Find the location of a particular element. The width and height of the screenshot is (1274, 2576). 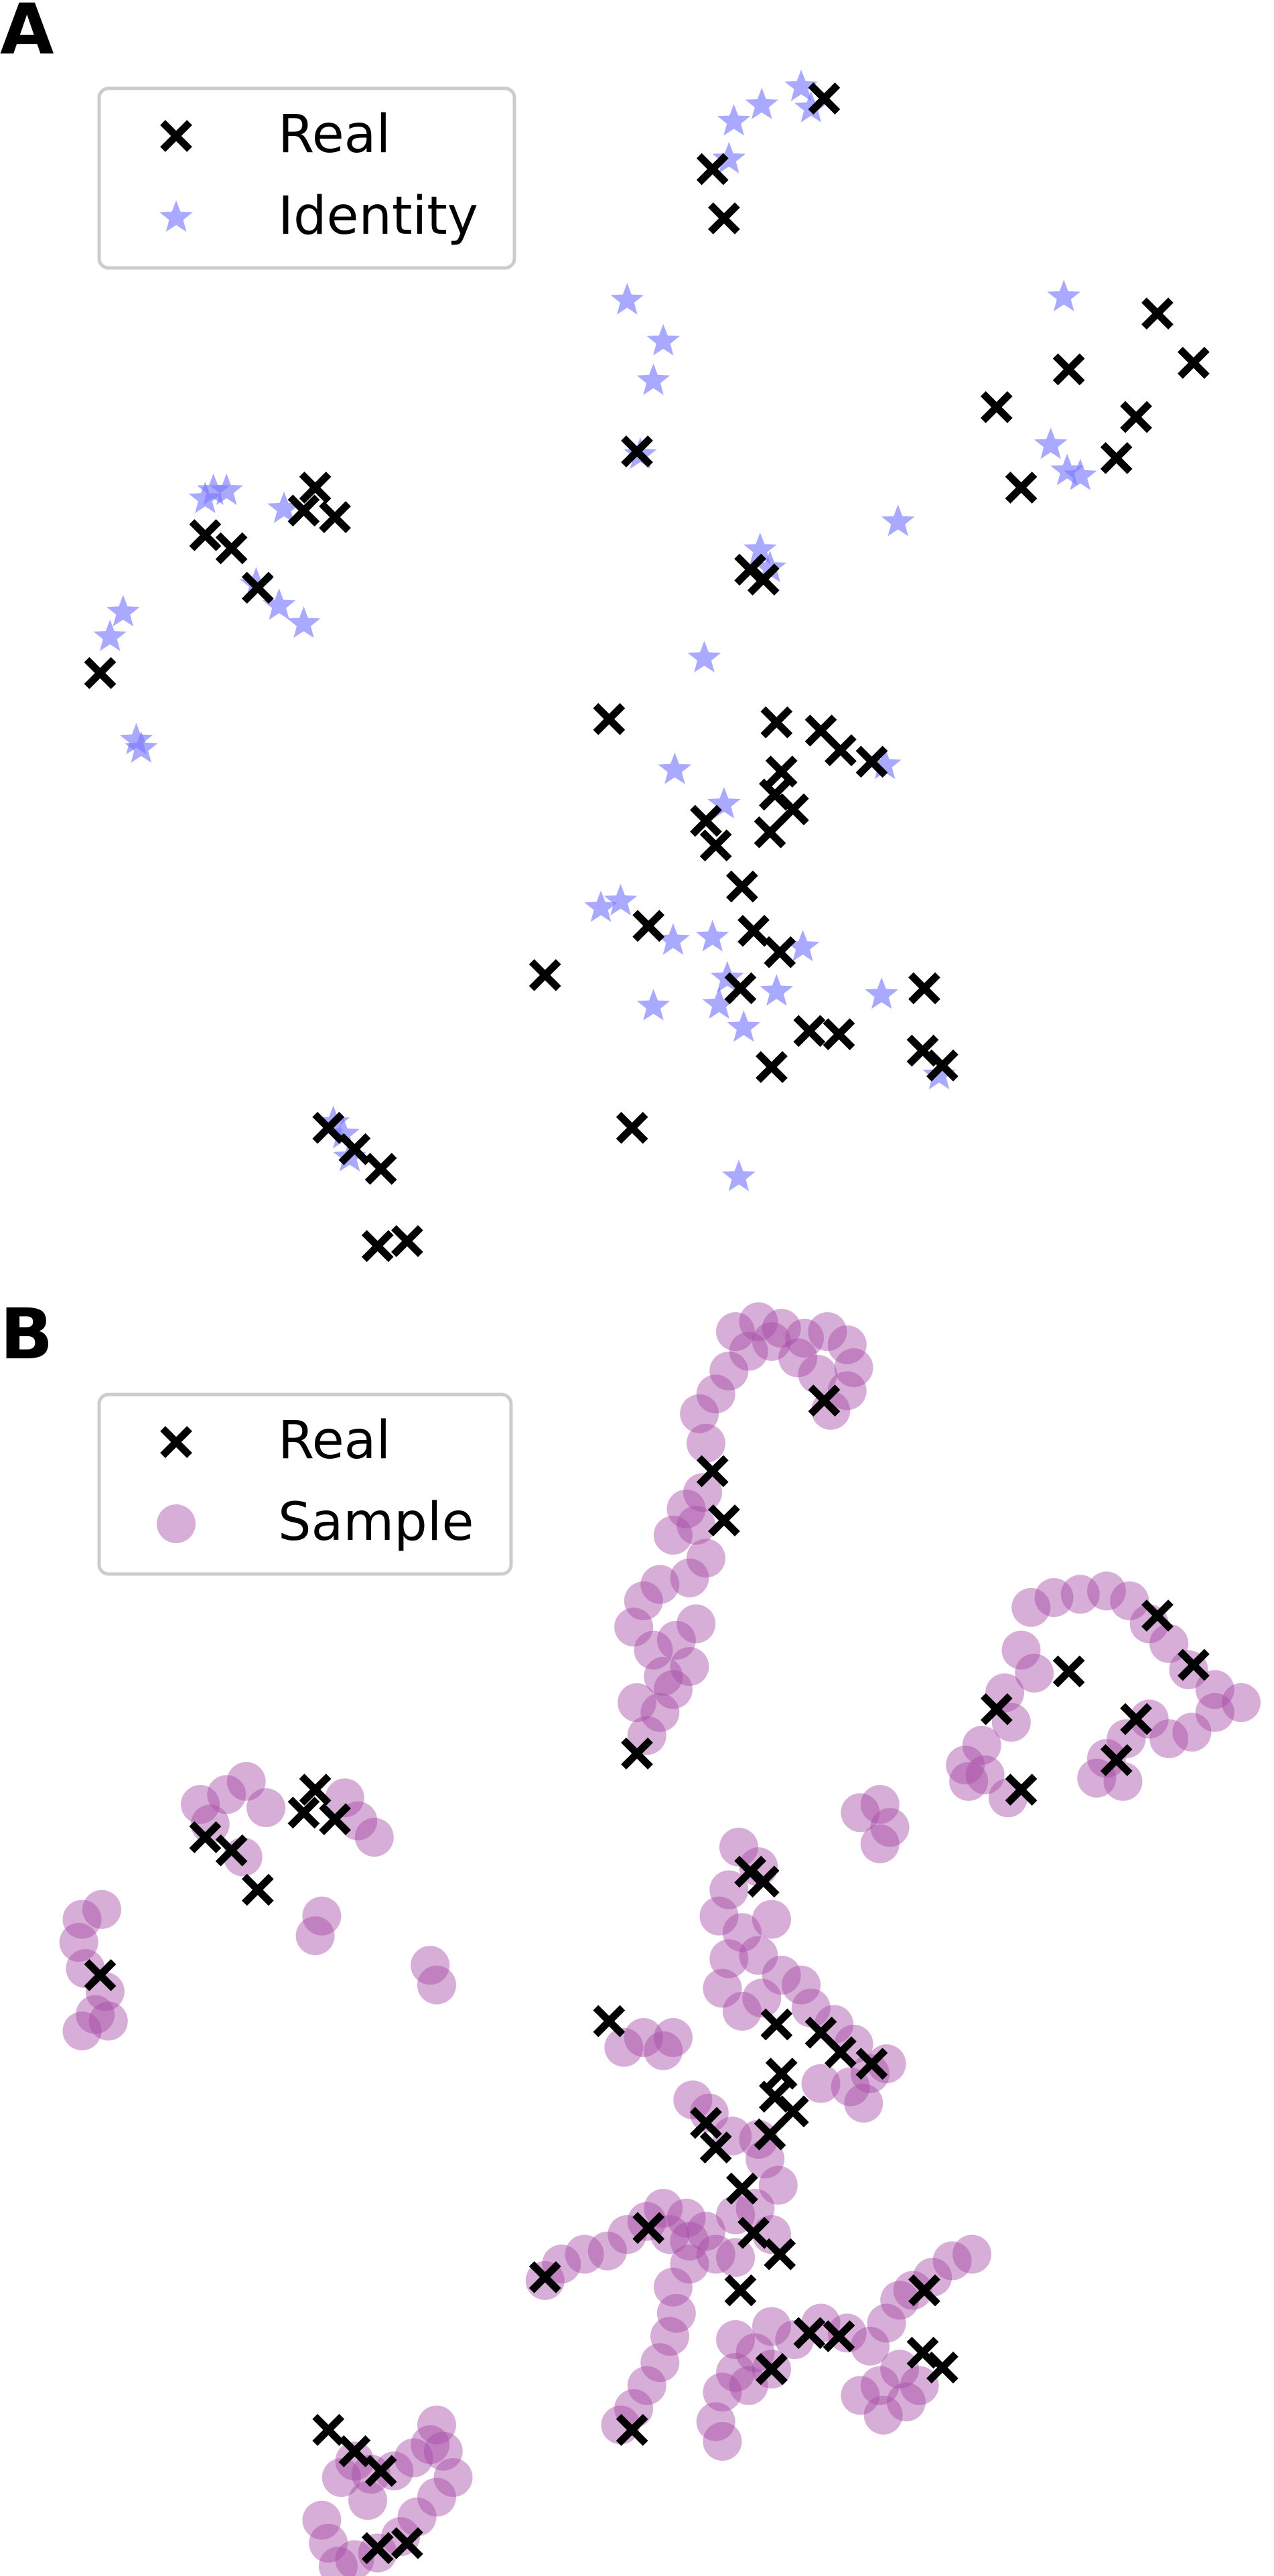

legend-sample-circle-icon is located at coordinates (176, 1523).